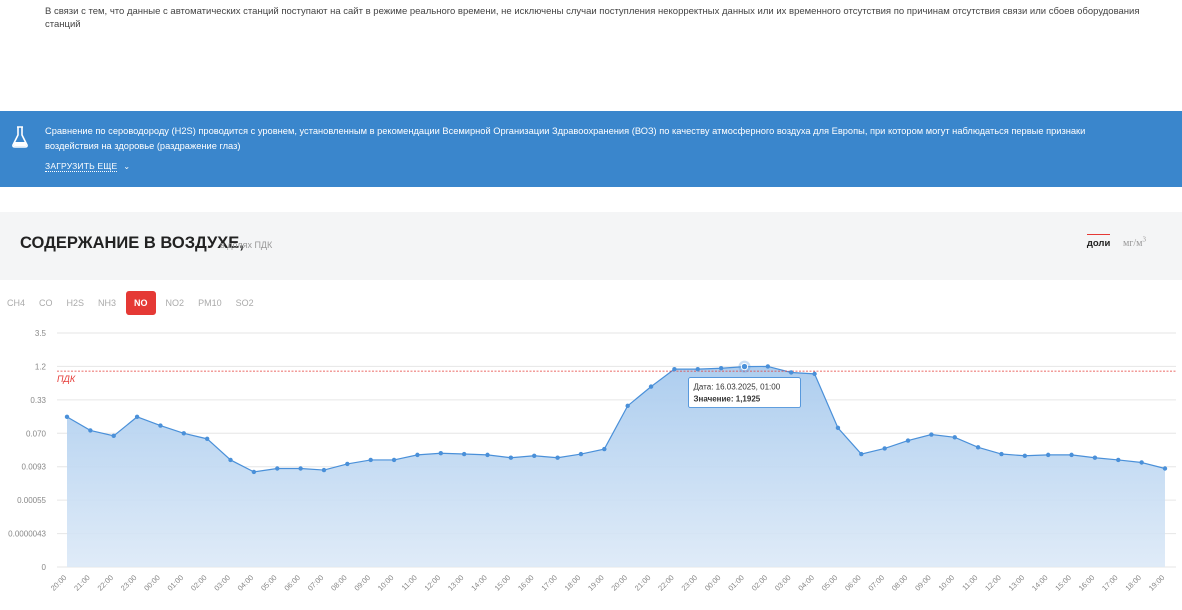 Image resolution: width=1182 pixels, height=610 pixels. Describe the element at coordinates (619, 583) in the screenshot. I see `x-tick-label: 20:00` at that location.